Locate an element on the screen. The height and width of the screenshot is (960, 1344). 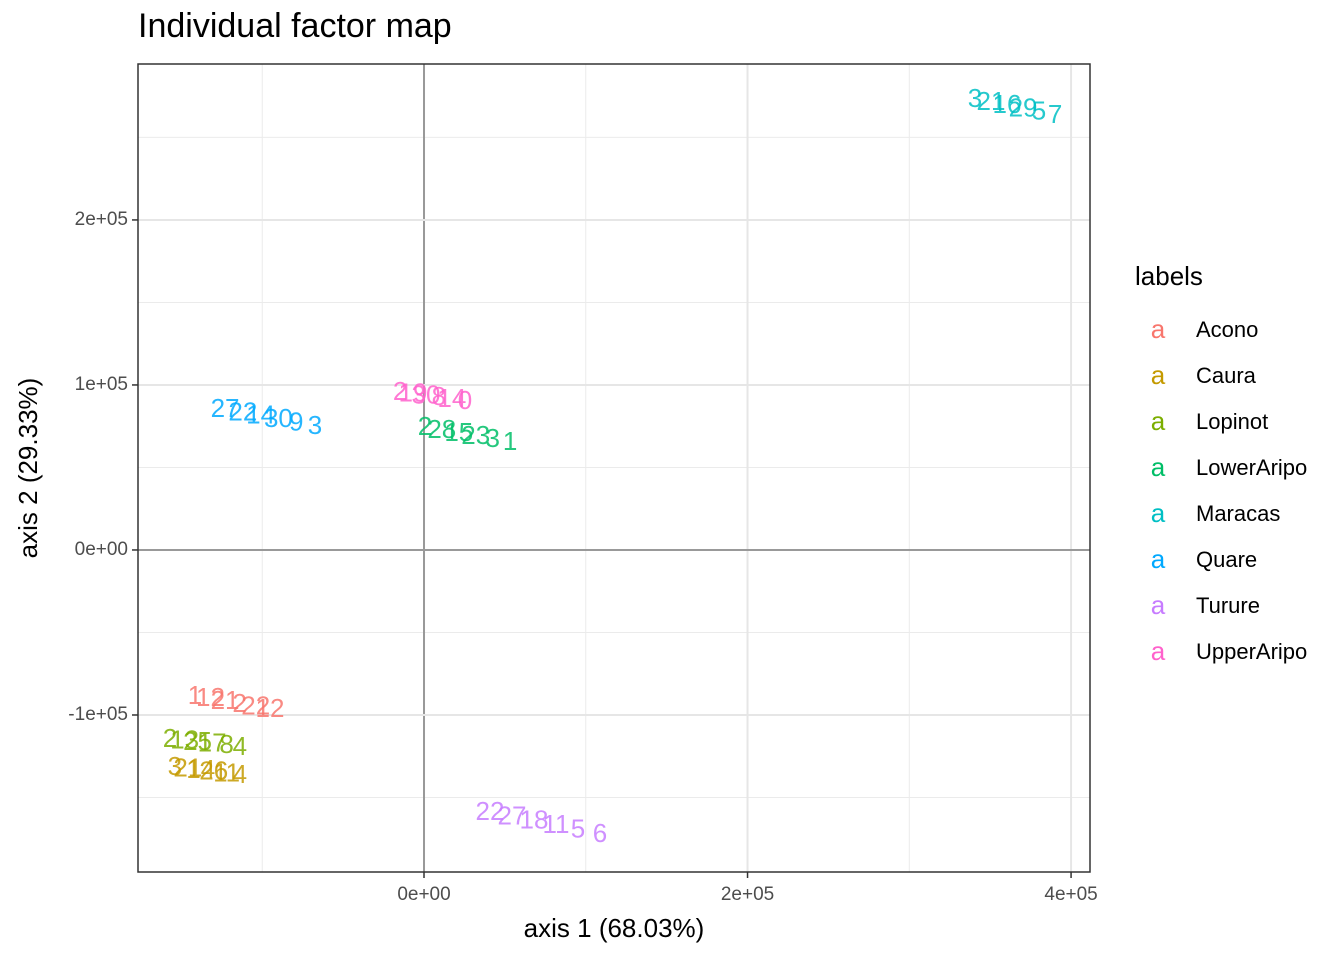
legend-label: UpperAripo is located at coordinates (1251, 651).